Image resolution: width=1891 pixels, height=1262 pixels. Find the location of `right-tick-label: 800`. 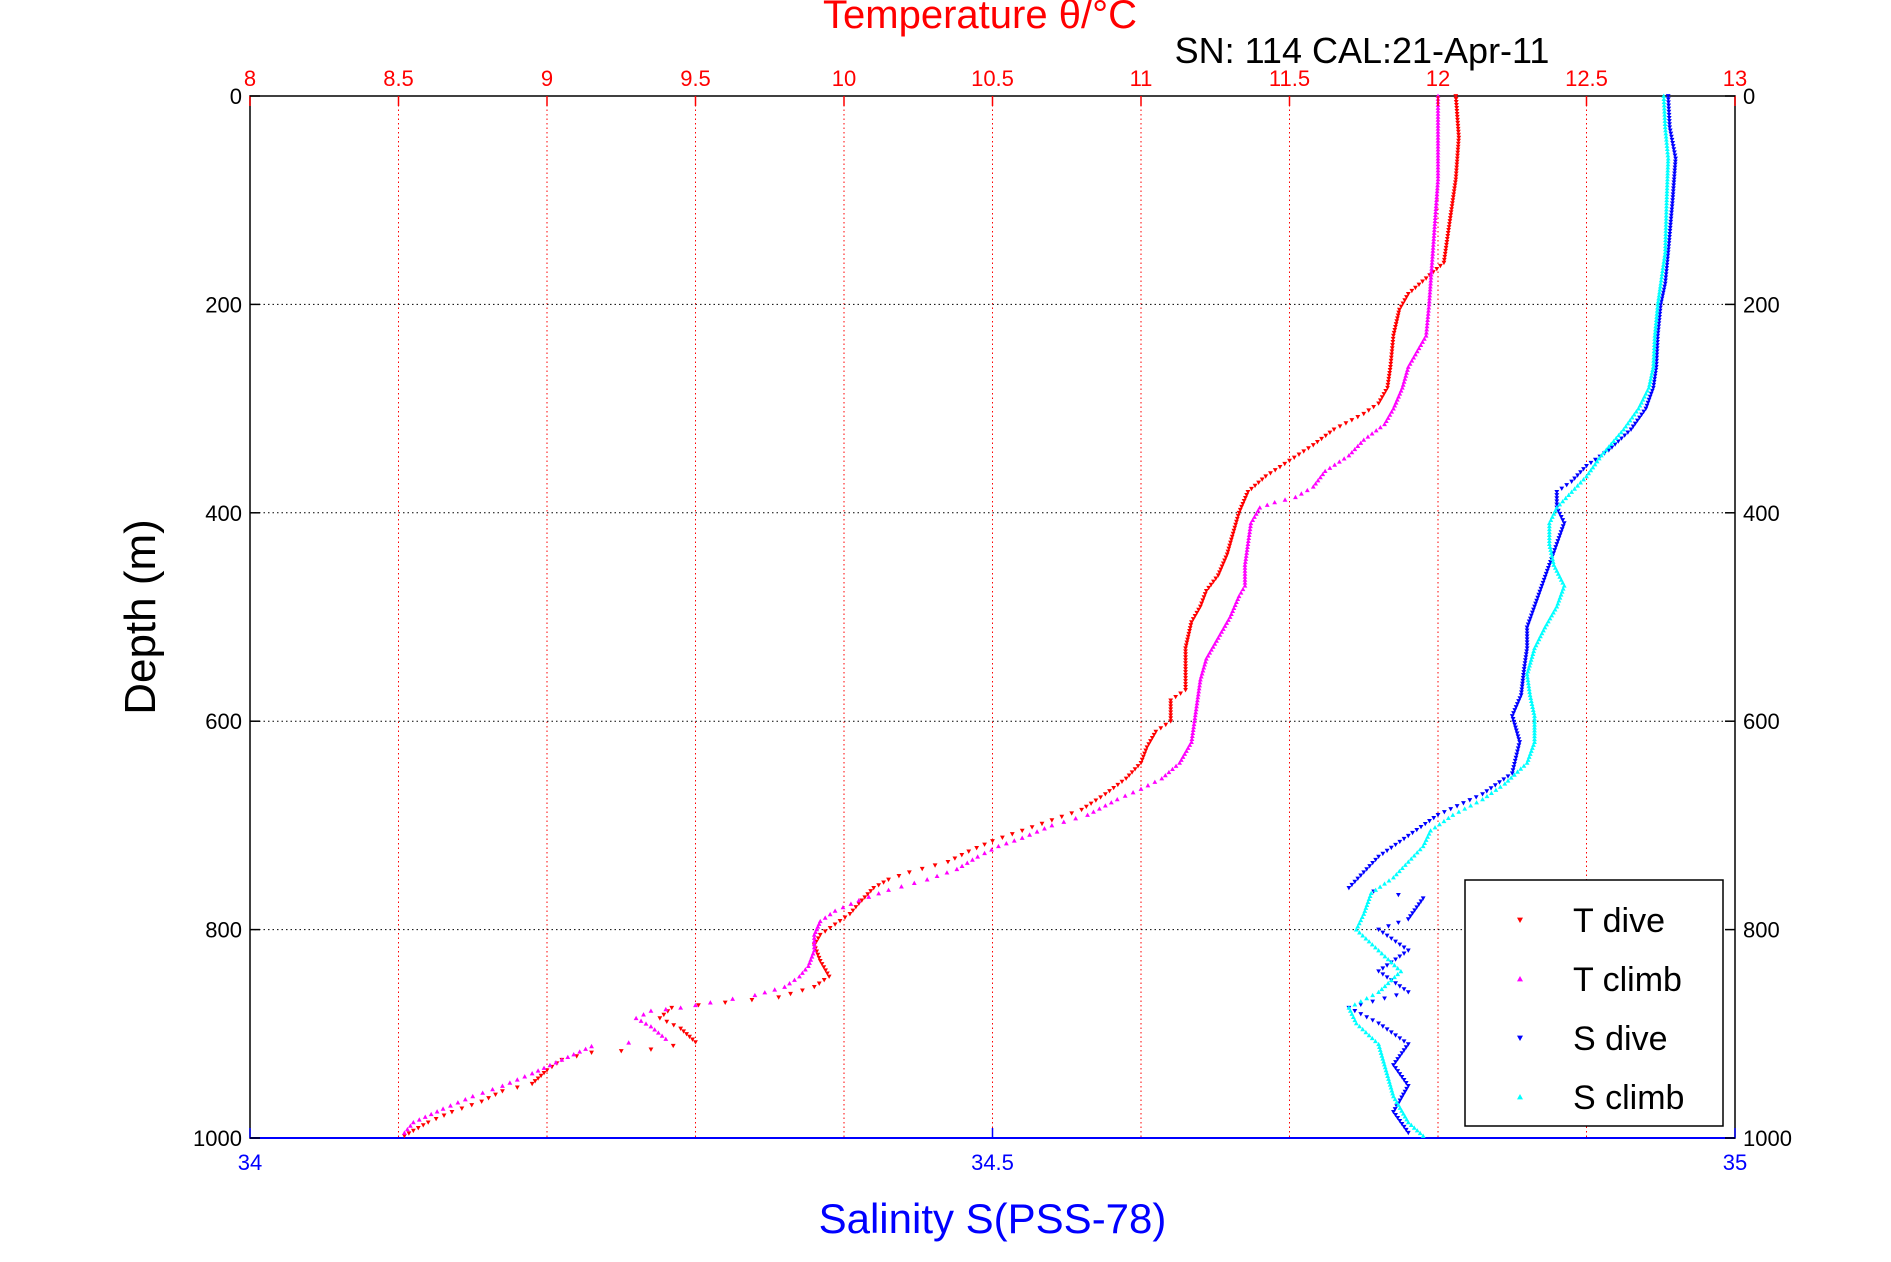

right-tick-label: 800 is located at coordinates (1761, 930).